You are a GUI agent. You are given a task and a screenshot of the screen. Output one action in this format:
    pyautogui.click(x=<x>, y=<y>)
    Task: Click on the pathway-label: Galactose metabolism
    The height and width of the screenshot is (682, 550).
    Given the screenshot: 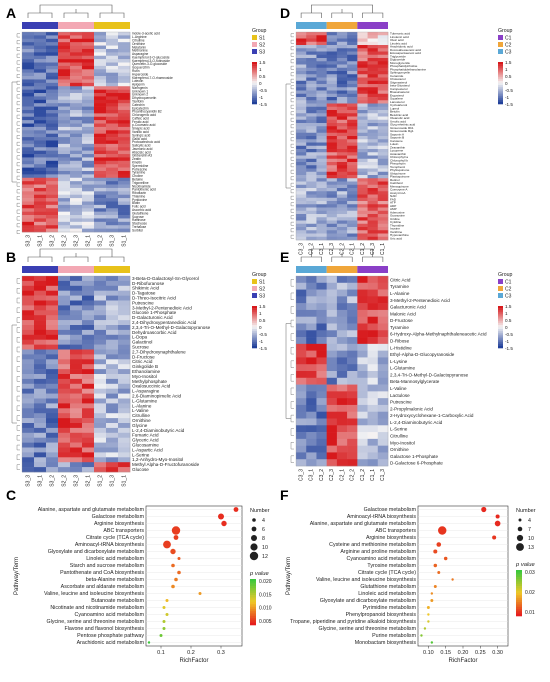 What is the action you would take?
    pyautogui.click(x=118, y=517)
    